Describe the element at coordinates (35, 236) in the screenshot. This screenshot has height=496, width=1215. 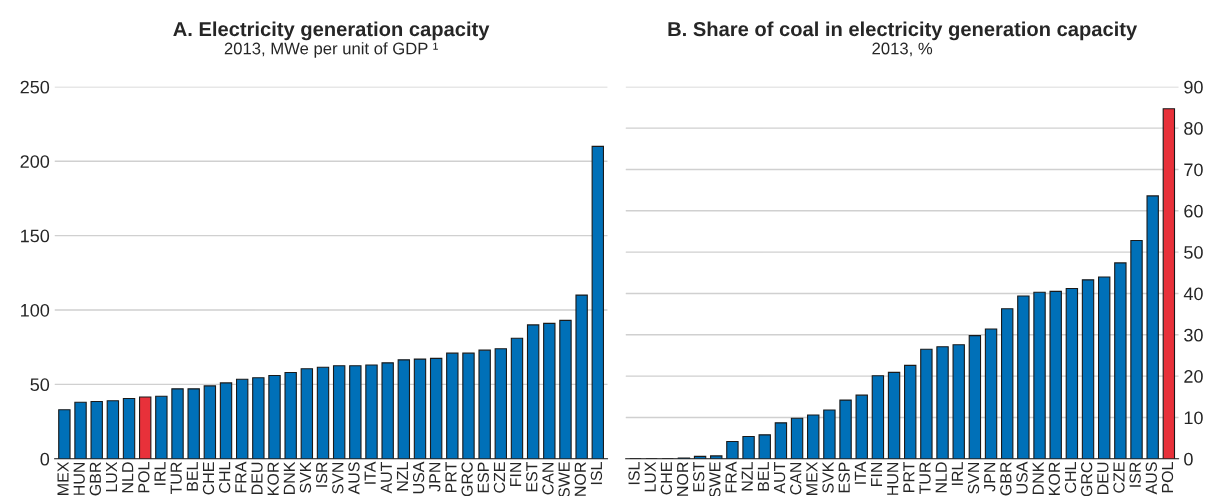
I see `y-tick-label: 150` at that location.